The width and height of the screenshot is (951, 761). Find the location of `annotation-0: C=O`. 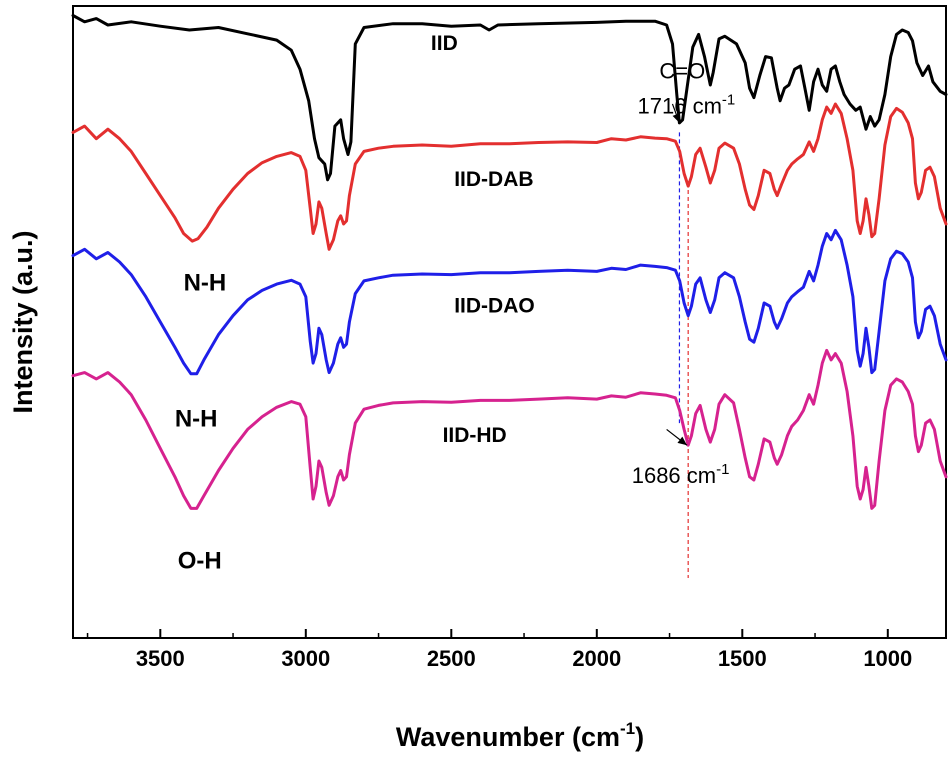

annotation-0: C=O is located at coordinates (682, 71).